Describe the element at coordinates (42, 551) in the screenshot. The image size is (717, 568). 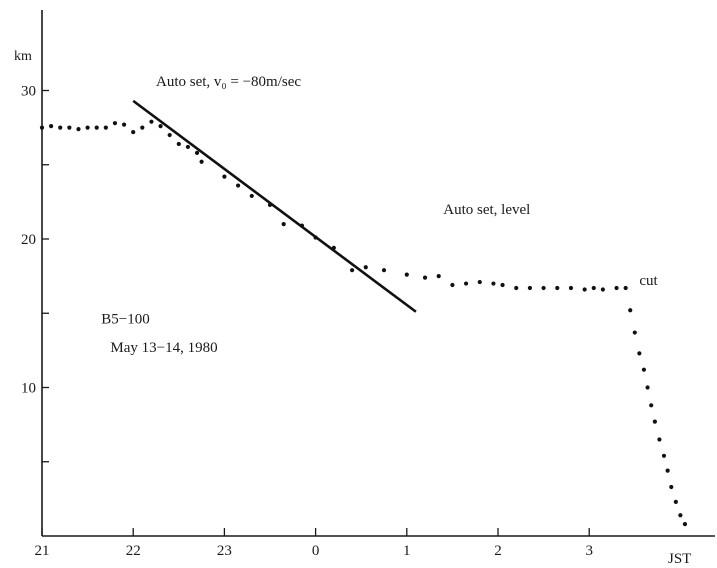
I see `x-tick-label: 21` at that location.